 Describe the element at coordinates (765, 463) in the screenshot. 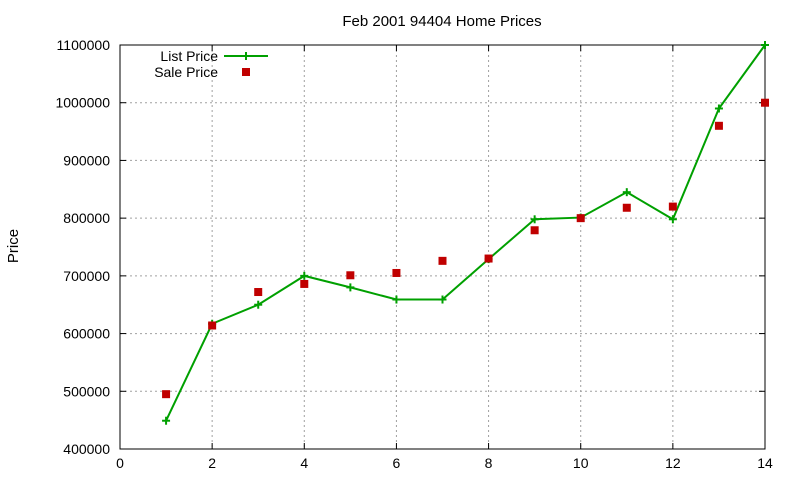

I see `x-tick-label: 14` at that location.